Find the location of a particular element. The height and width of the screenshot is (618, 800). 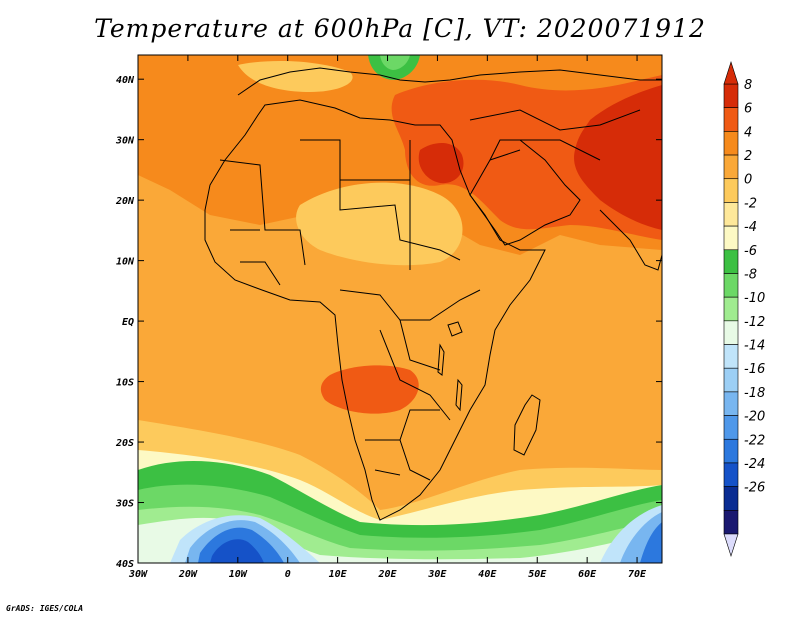

x-tick-label: 50E is located at coordinates (537, 574).